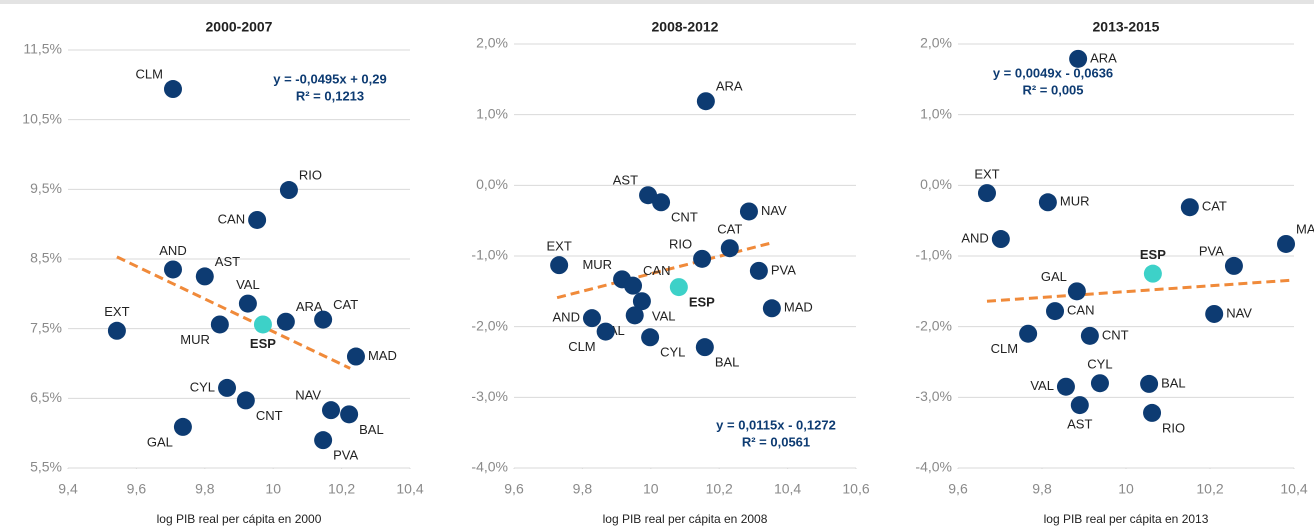 The image size is (1314, 530). I want to click on chart-title: 2000-2007, so click(239, 27).